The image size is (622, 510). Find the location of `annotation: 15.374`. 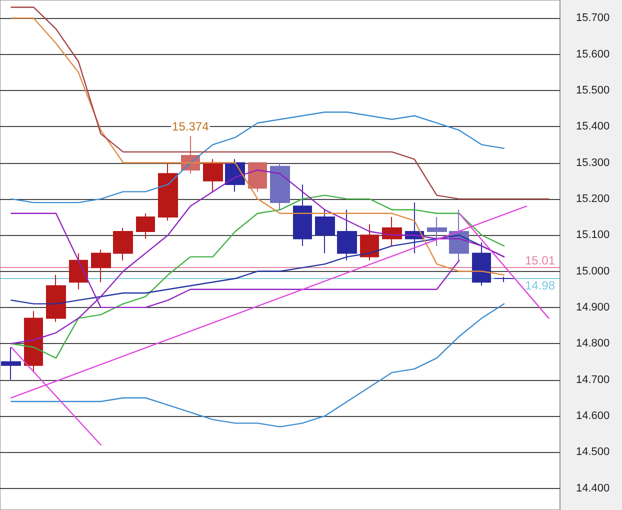

annotation: 15.374 is located at coordinates (191, 127).